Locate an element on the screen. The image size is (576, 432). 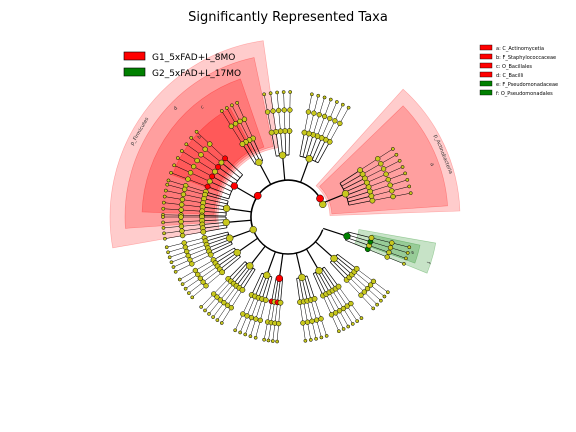
clade-label-e: e is located at coordinates (412, 252).